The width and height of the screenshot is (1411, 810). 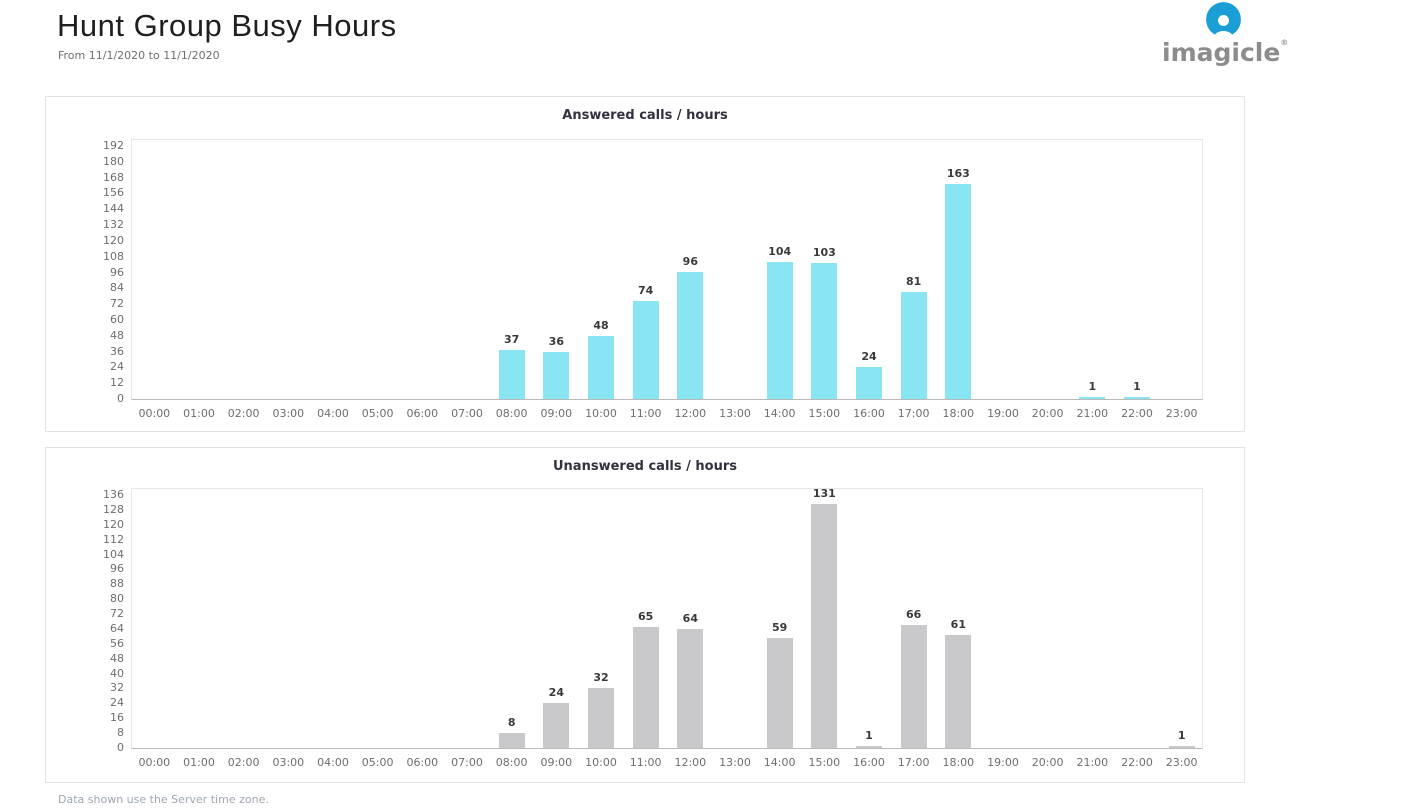 I want to click on bar-value-label: 64, so click(x=690, y=618).